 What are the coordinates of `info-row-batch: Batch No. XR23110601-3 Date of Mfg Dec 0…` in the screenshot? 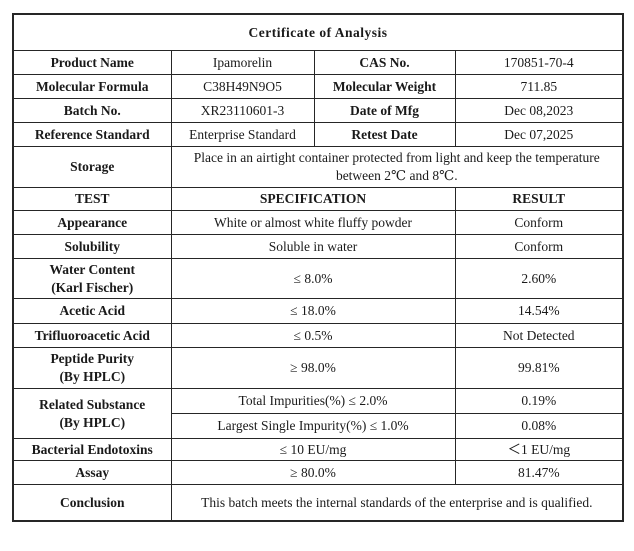 It's located at (318, 110).